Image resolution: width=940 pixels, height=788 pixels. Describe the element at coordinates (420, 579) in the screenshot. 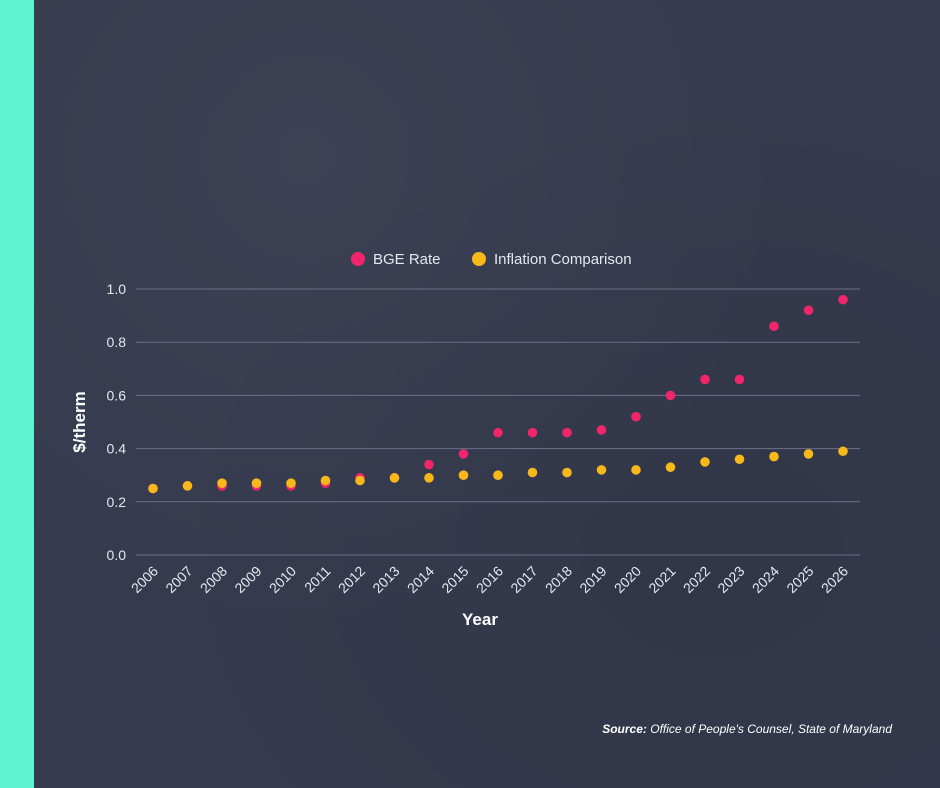

I see `x-tick-label: 2014` at that location.